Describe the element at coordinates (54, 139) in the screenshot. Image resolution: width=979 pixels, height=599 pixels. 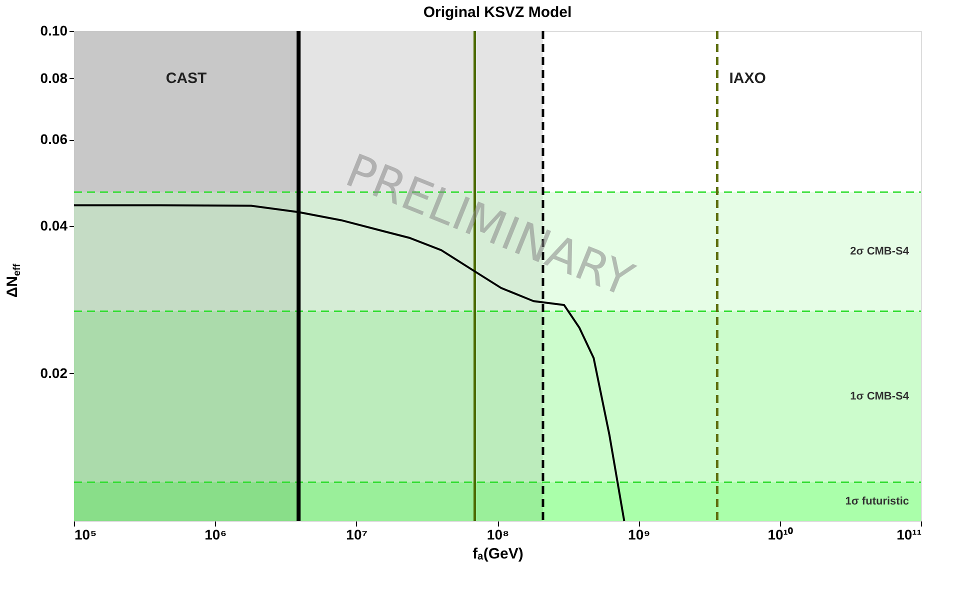
I see `y-tick-label: 0.06` at that location.